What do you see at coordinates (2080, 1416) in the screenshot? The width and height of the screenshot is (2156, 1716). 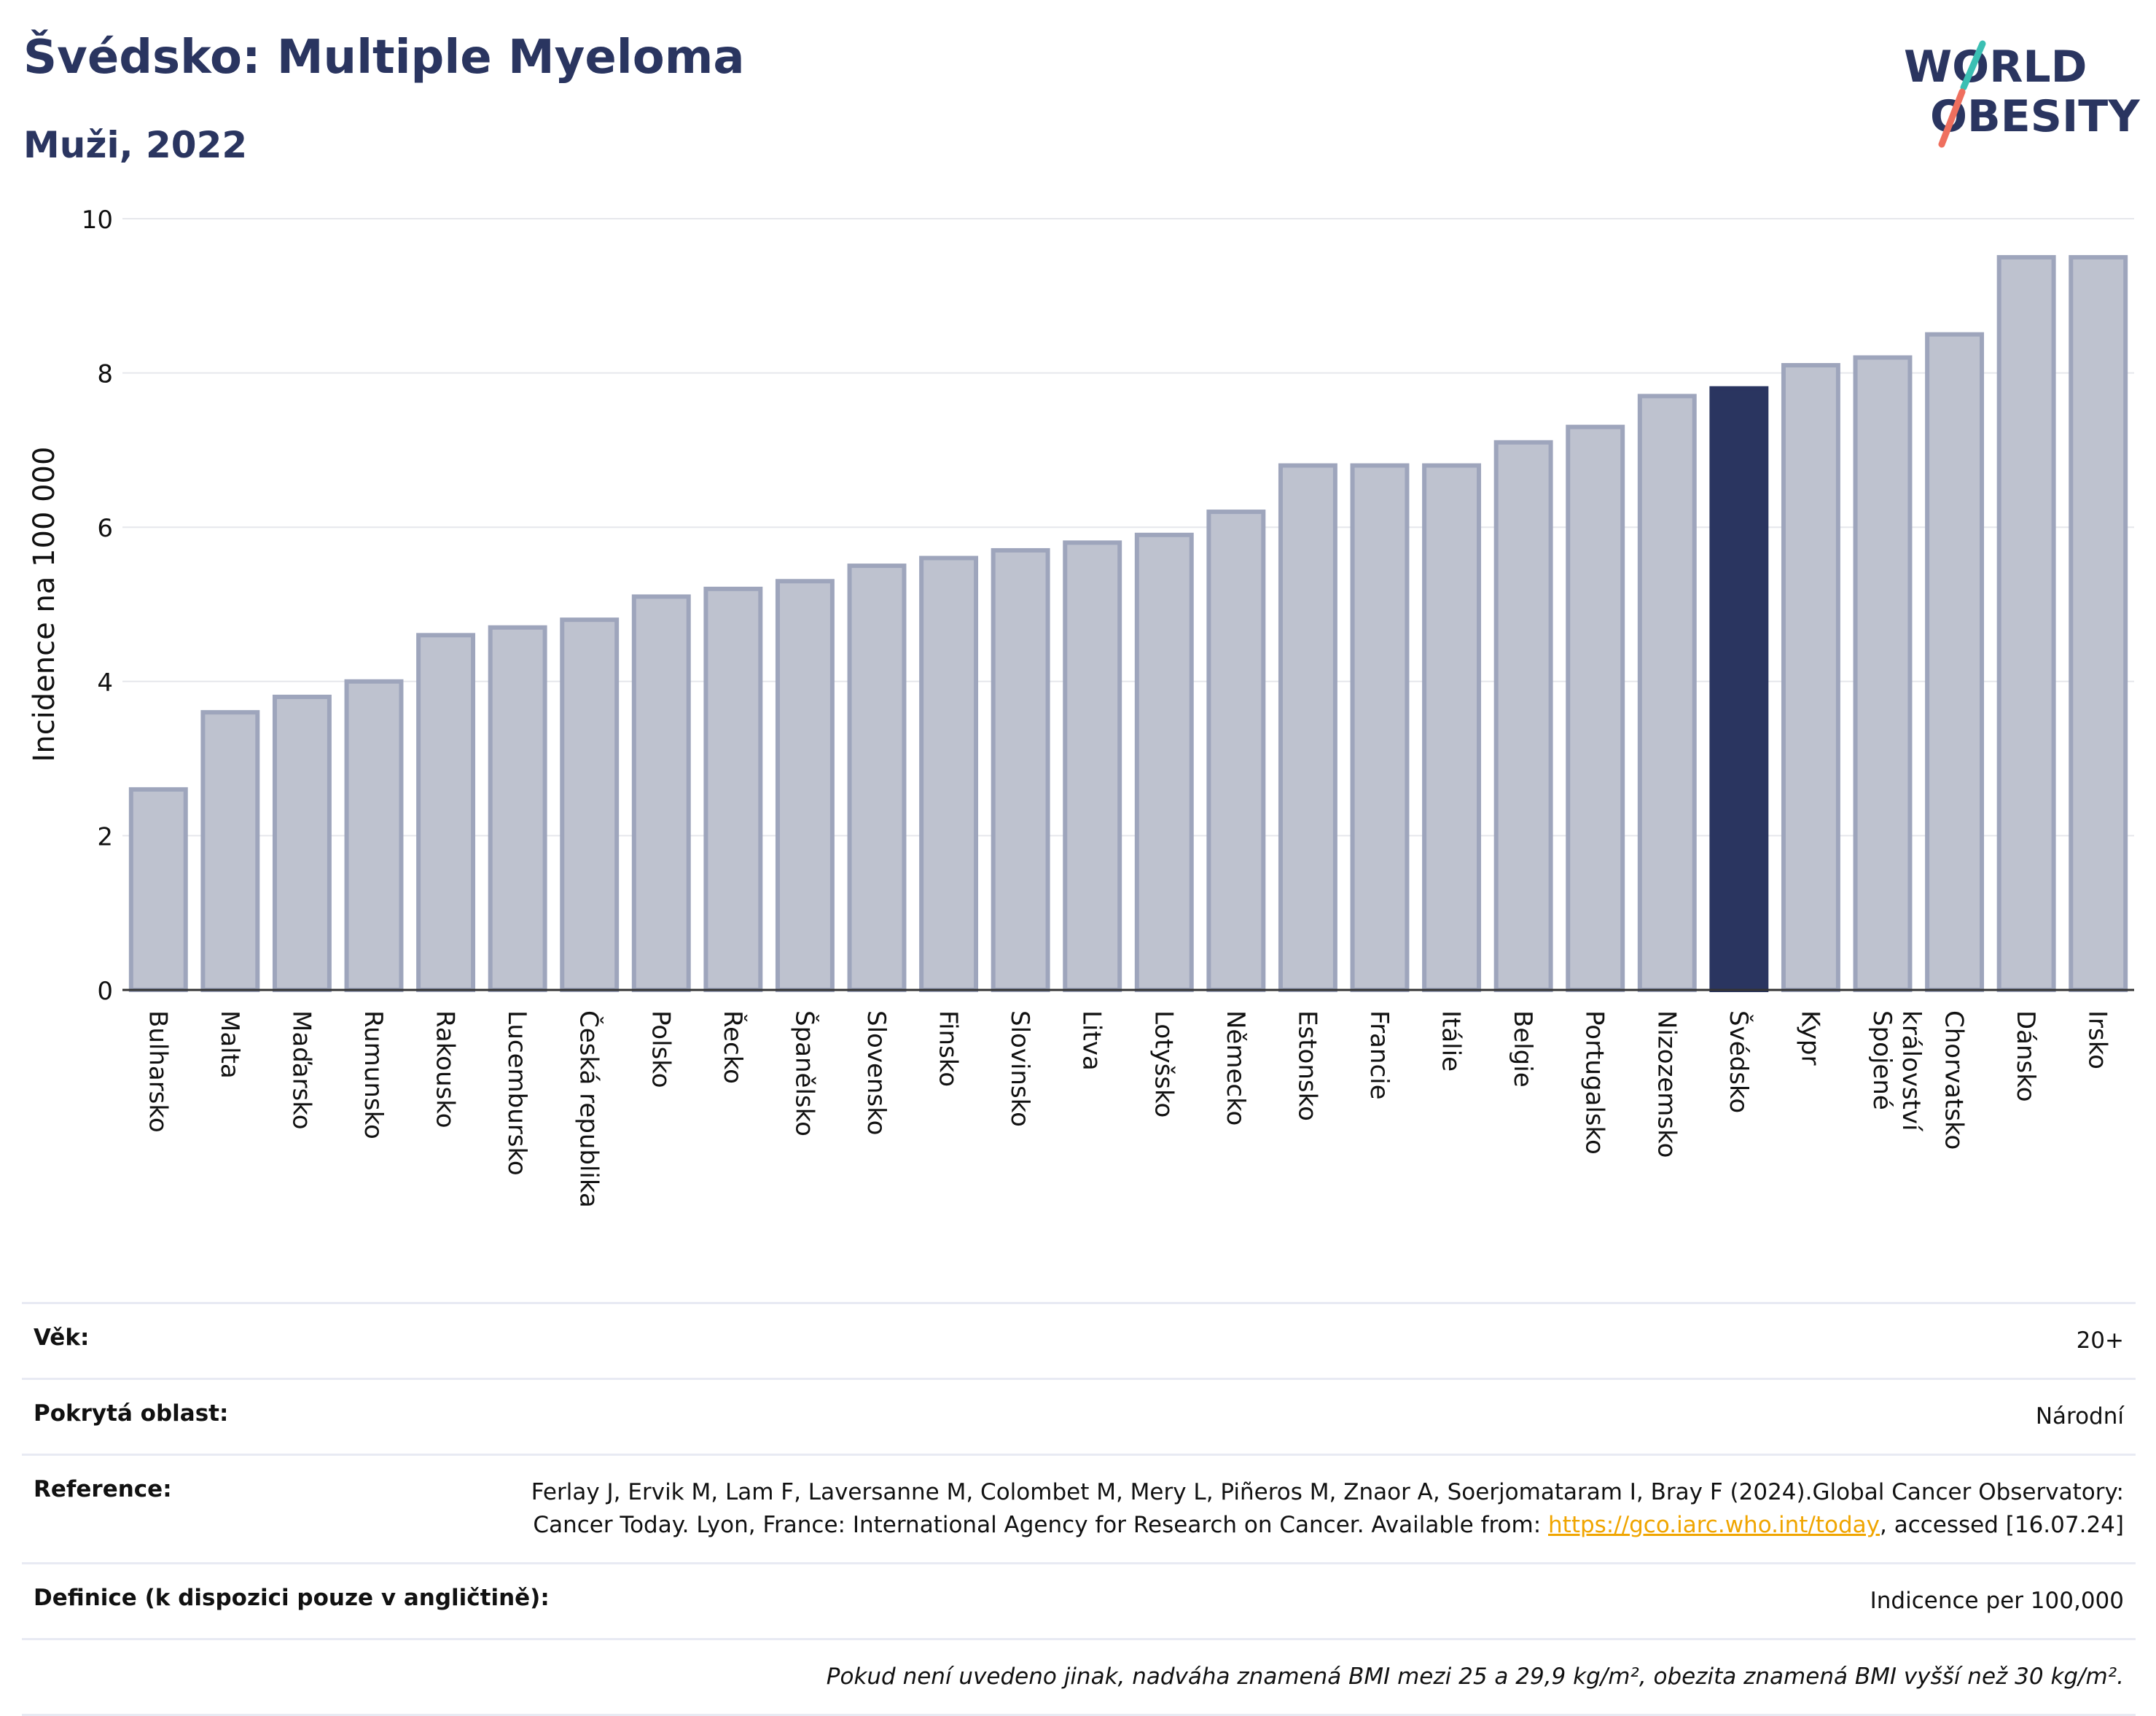 I see `area-value: Národní` at bounding box center [2080, 1416].